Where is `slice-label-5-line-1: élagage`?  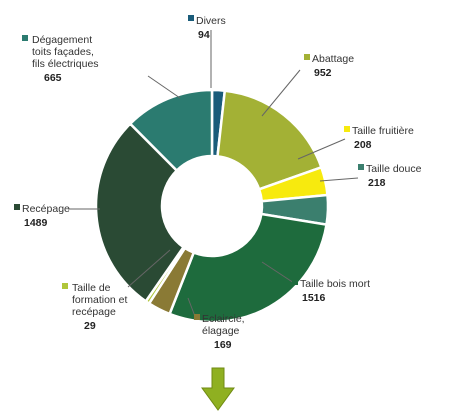 slice-label-5-line-1: élagage is located at coordinates (221, 331).